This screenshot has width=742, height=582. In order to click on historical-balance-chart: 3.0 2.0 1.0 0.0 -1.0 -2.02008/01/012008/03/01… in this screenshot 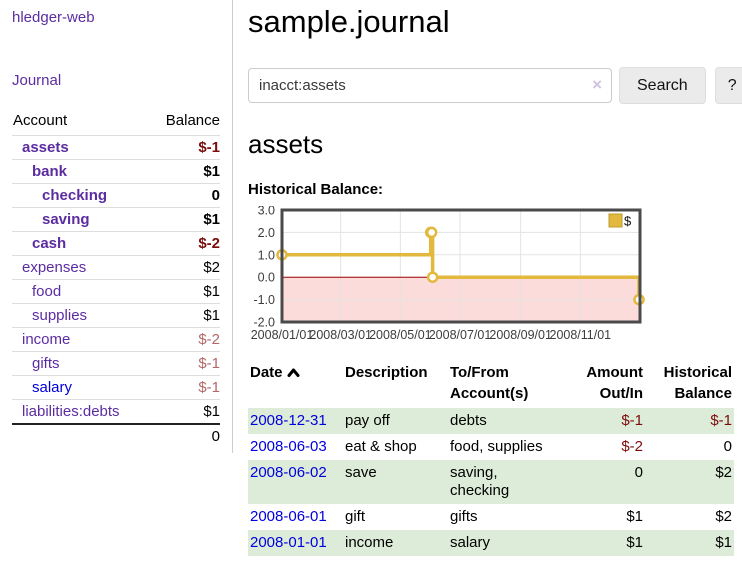, I will do `click(448, 274)`.